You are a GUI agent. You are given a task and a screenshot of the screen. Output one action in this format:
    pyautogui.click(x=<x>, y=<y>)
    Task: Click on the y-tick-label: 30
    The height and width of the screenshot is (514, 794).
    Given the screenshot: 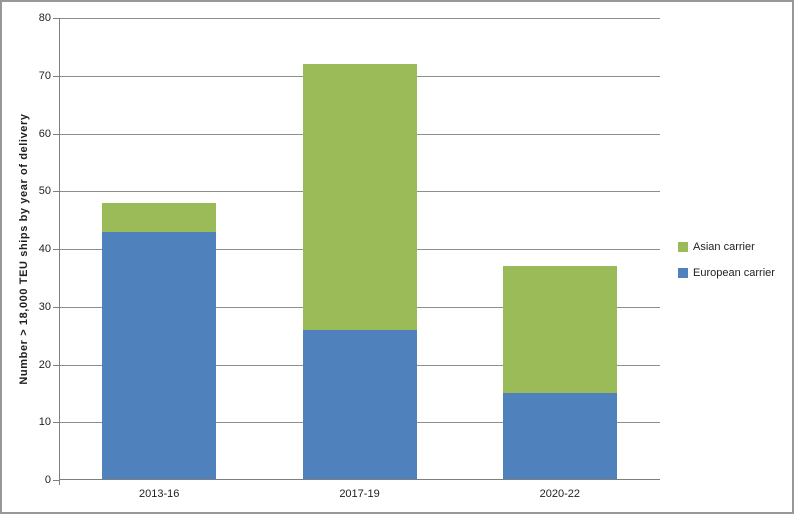 What is the action you would take?
    pyautogui.click(x=44, y=306)
    